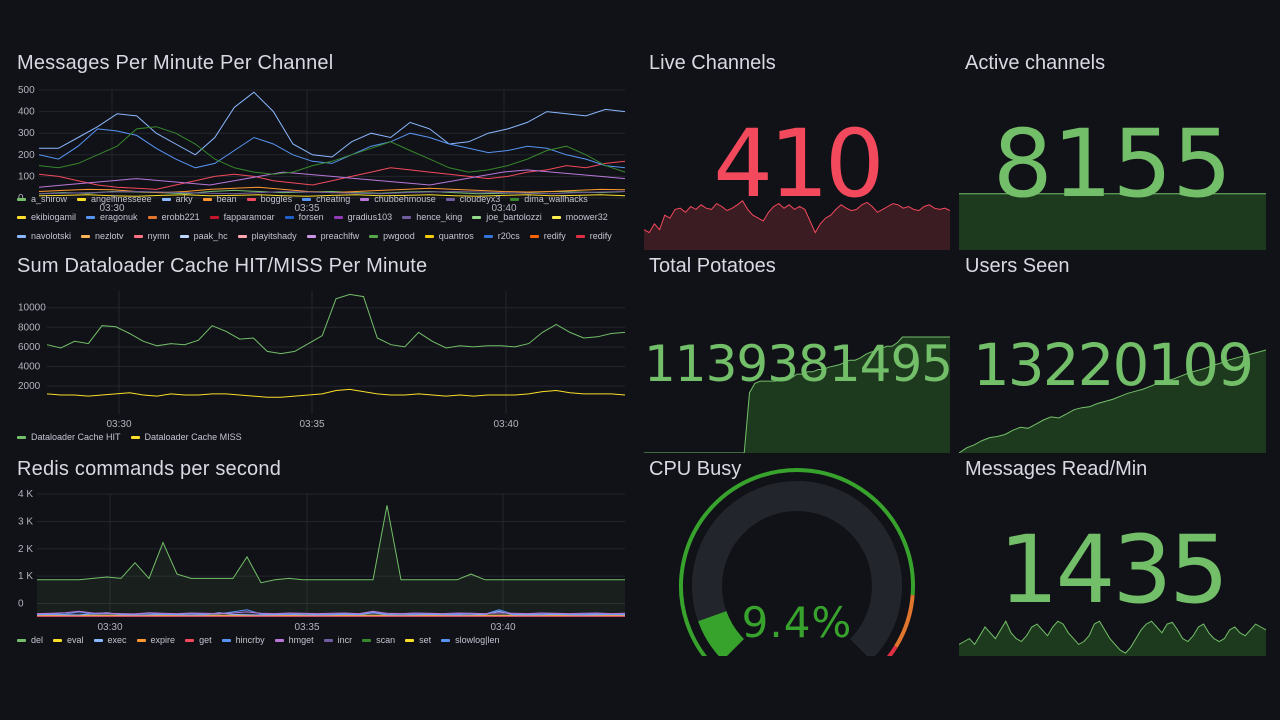 The width and height of the screenshot is (1280, 720). Describe the element at coordinates (243, 640) in the screenshot. I see `legend-item: hincrby` at that location.